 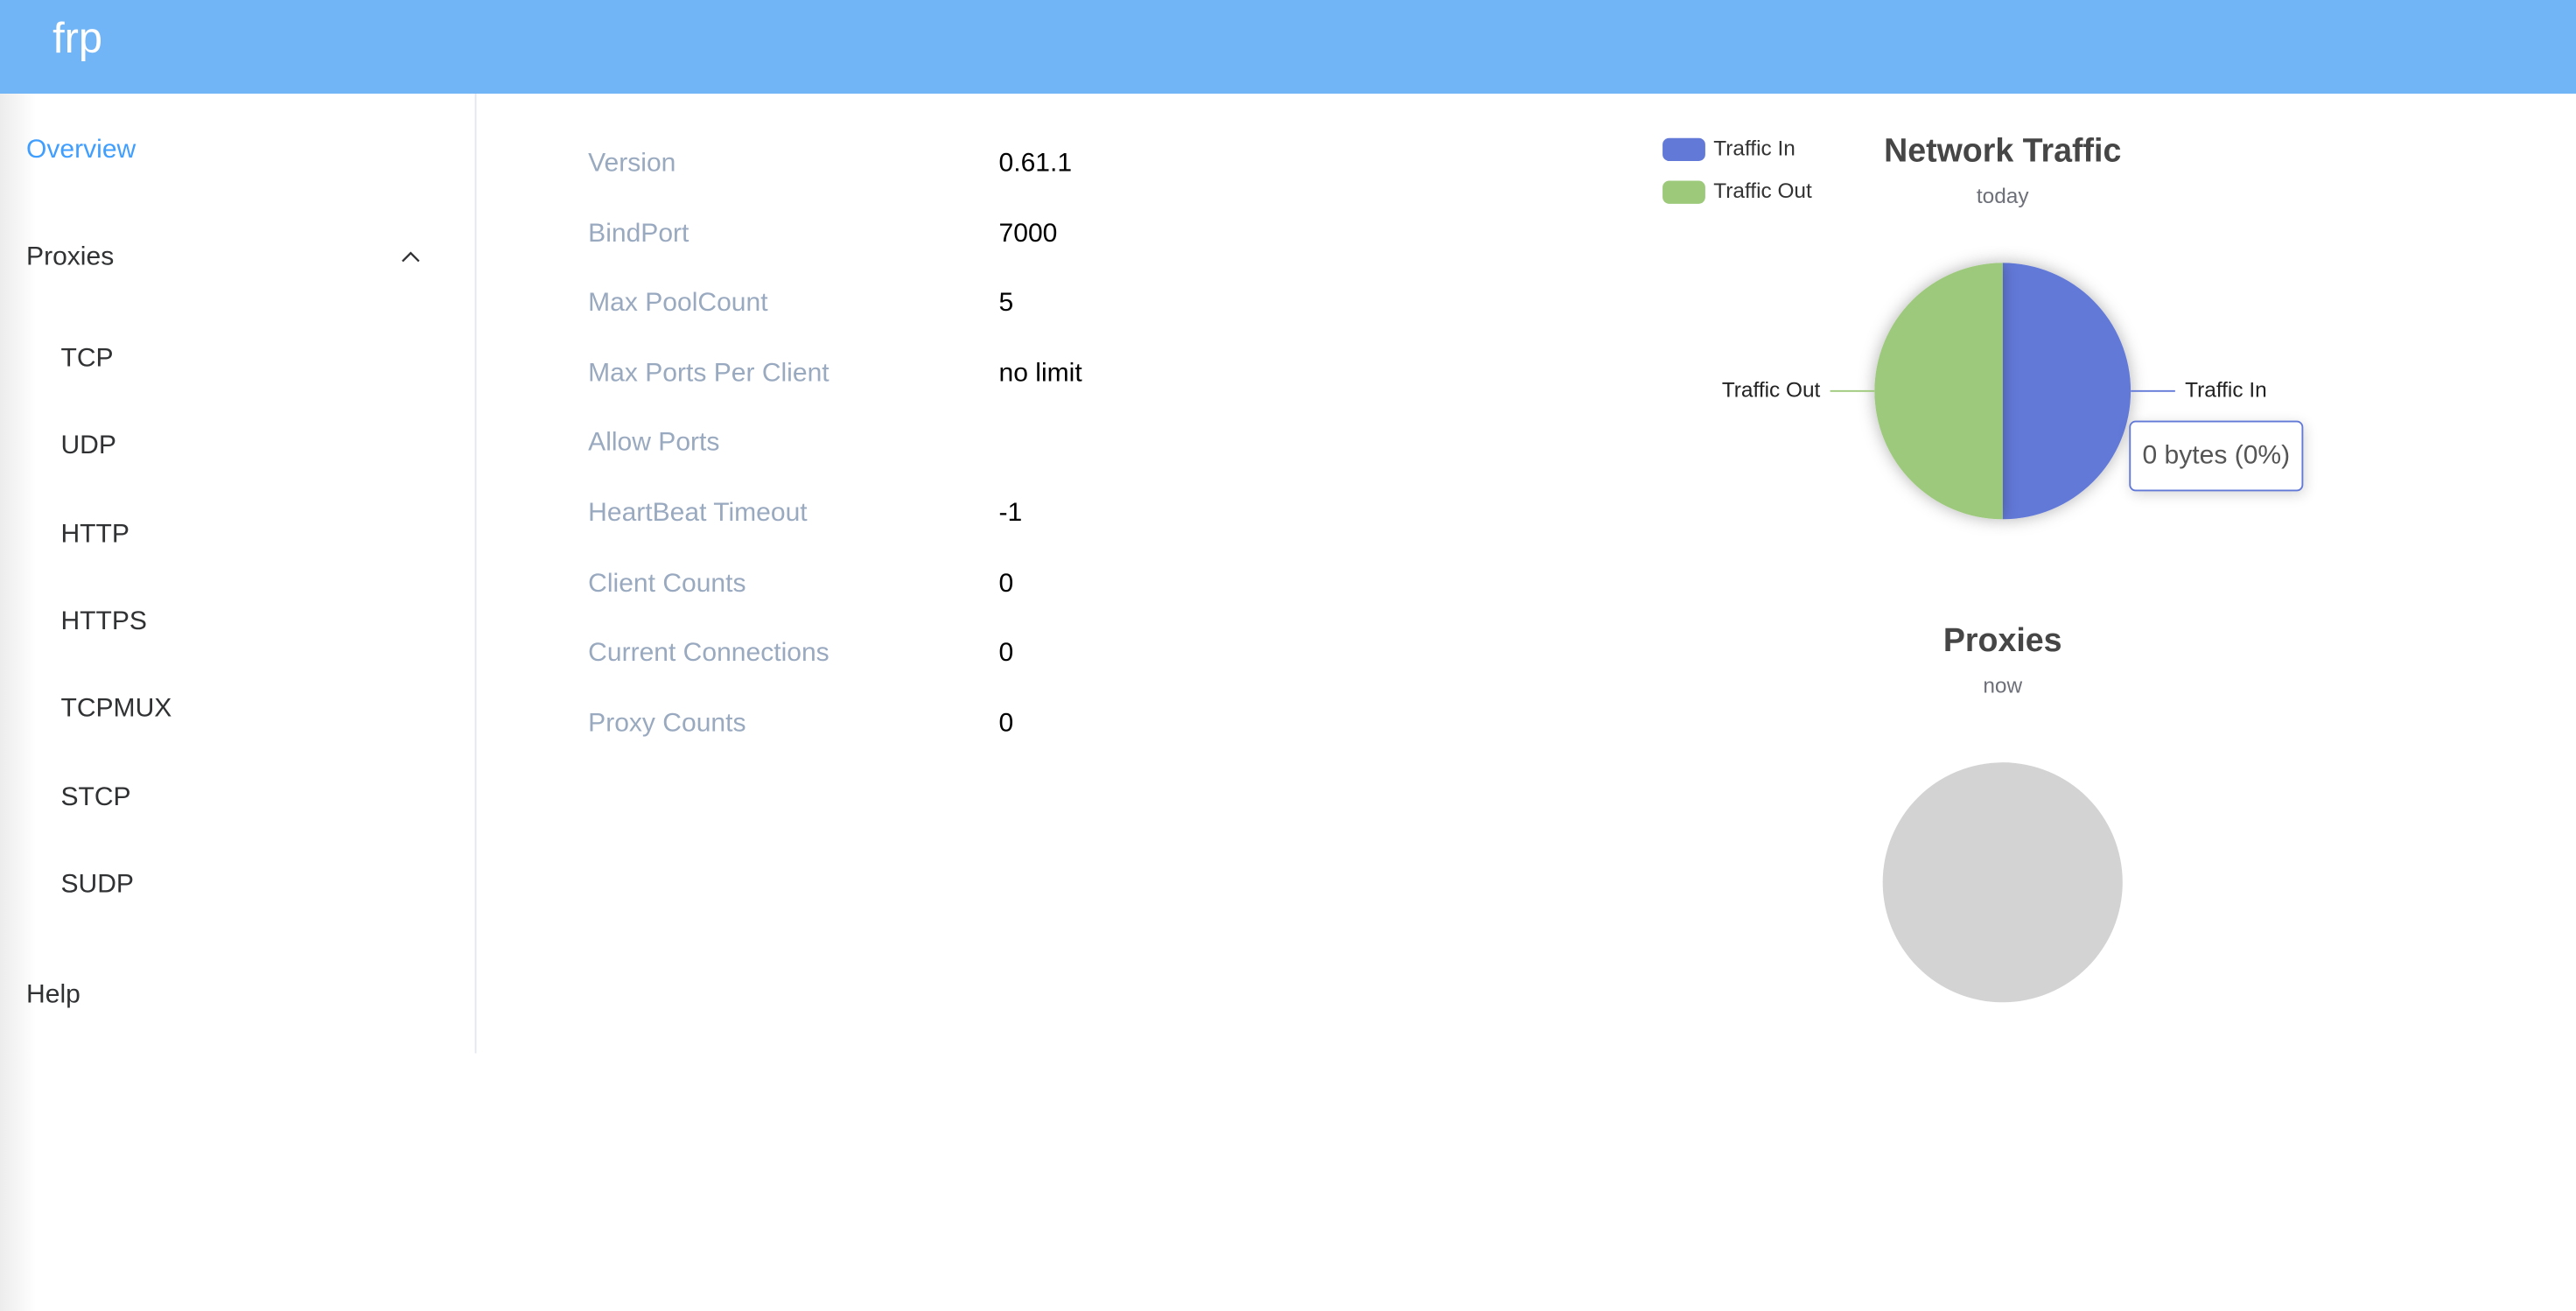 What do you see at coordinates (632, 163) in the screenshot?
I see `info-label: Version` at bounding box center [632, 163].